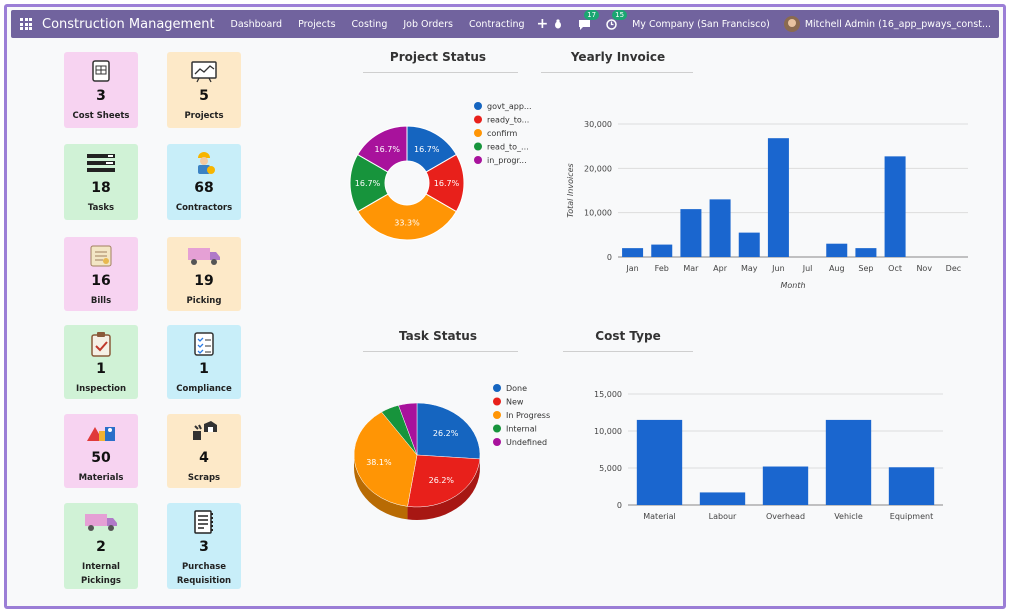  What do you see at coordinates (101, 301) in the screenshot?
I see `card-label: Bills` at bounding box center [101, 301].